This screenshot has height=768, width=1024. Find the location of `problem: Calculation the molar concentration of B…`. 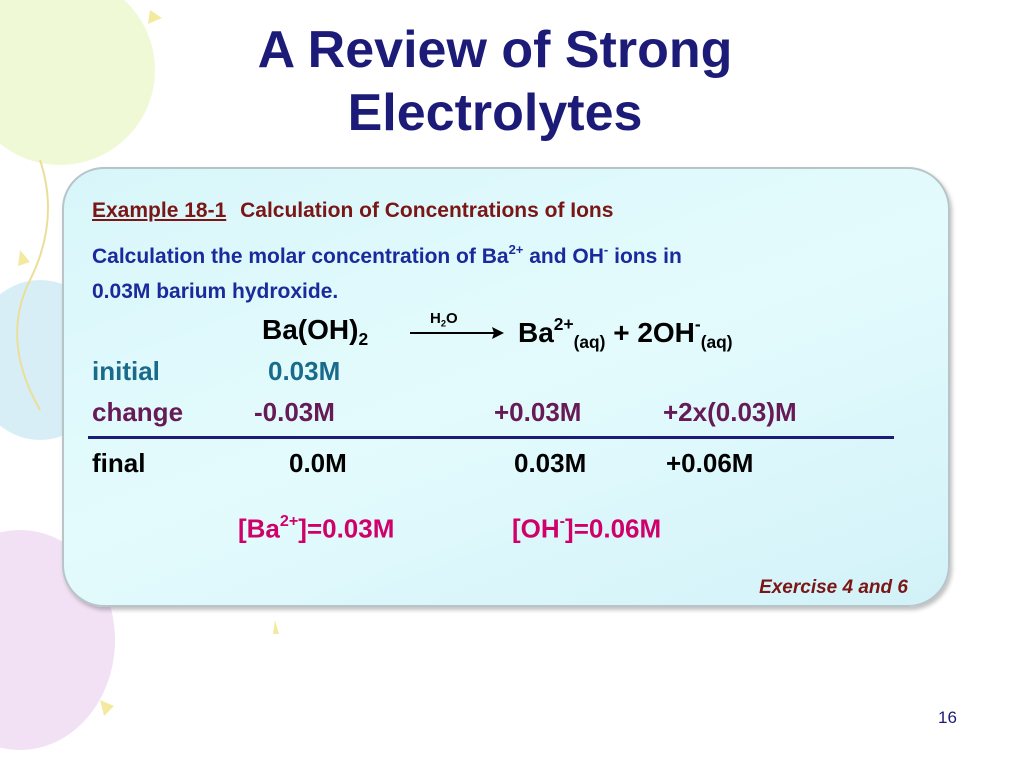

problem: Calculation the molar concentration of B… is located at coordinates (387, 270).